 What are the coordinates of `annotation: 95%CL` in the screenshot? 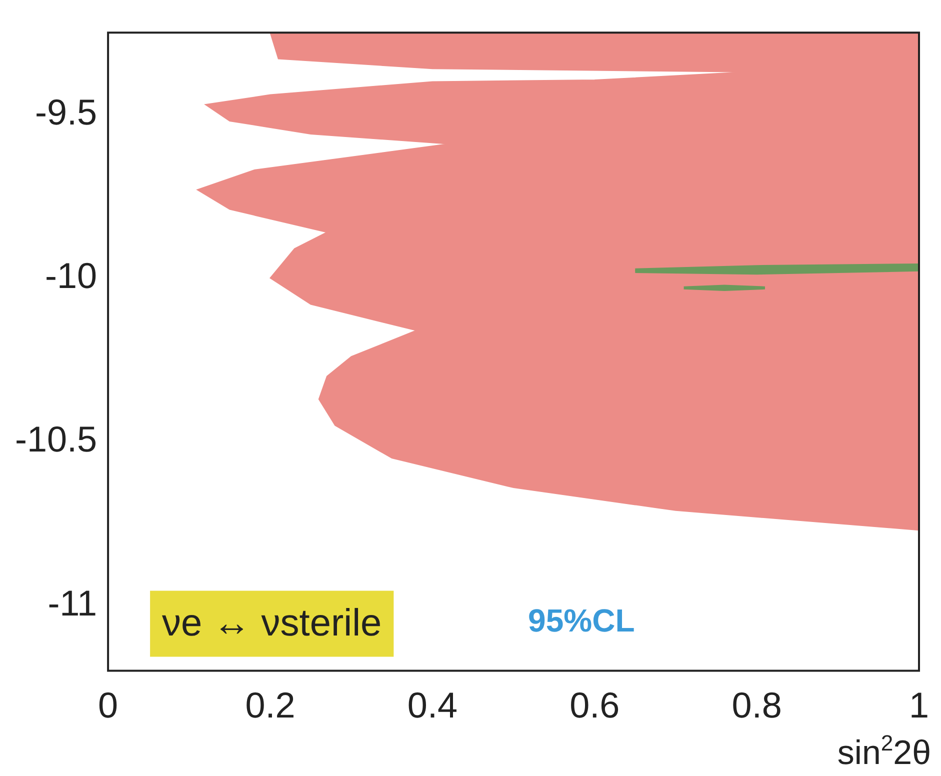 It's located at (581, 620).